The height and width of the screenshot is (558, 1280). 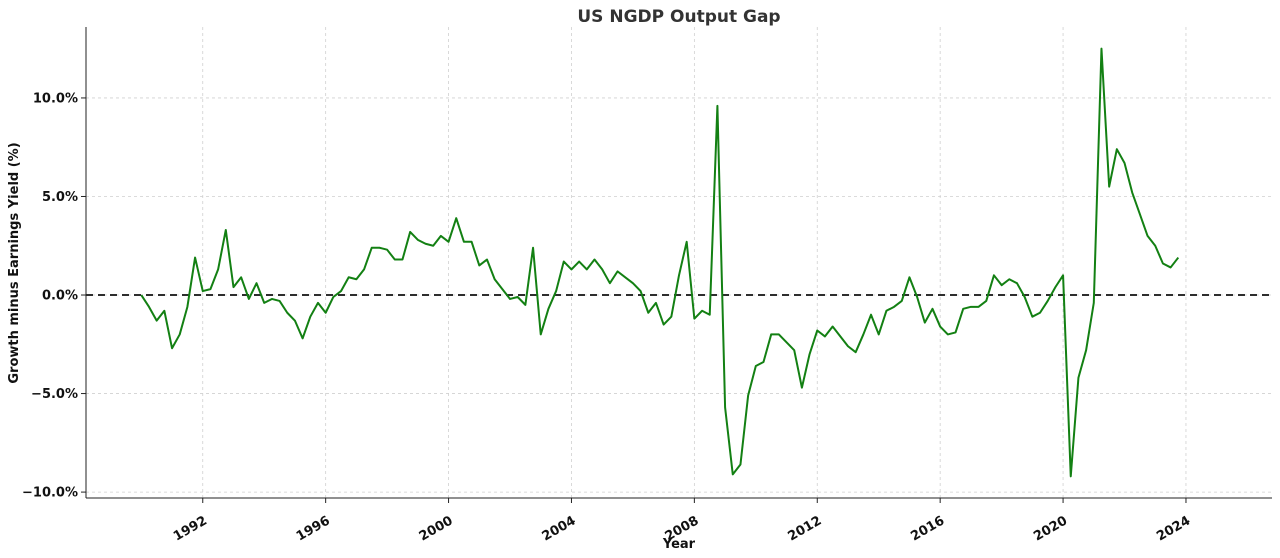 I want to click on chart-title: US NGDP Output Gap, so click(x=678, y=17).